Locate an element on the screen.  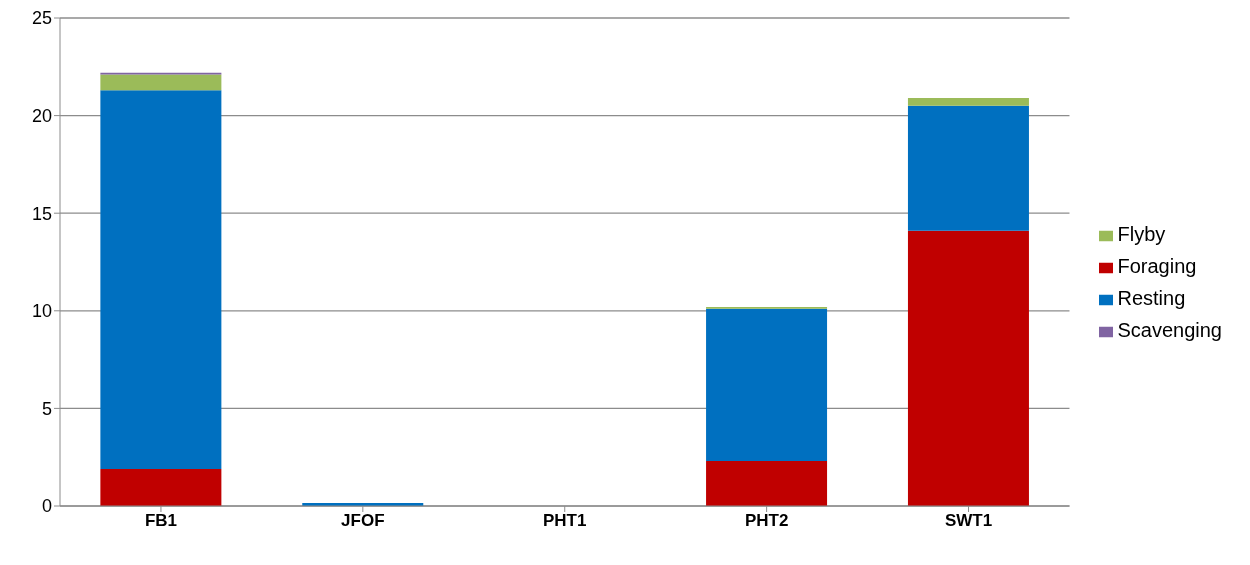
y-tick-label: 5 is located at coordinates (46, 408).